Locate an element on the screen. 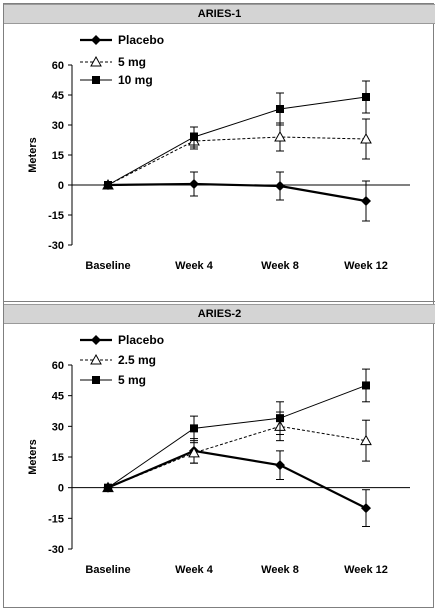 The height and width of the screenshot is (615, 439). legend-label: 10 mg is located at coordinates (135, 80).